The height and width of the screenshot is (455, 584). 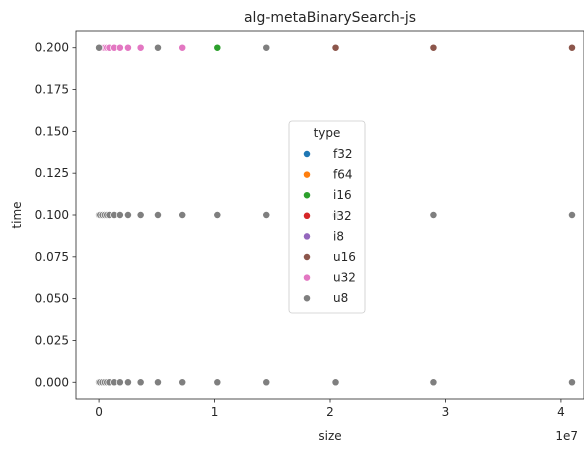 What do you see at coordinates (329, 436) in the screenshot?
I see `x-axis-label: size` at bounding box center [329, 436].